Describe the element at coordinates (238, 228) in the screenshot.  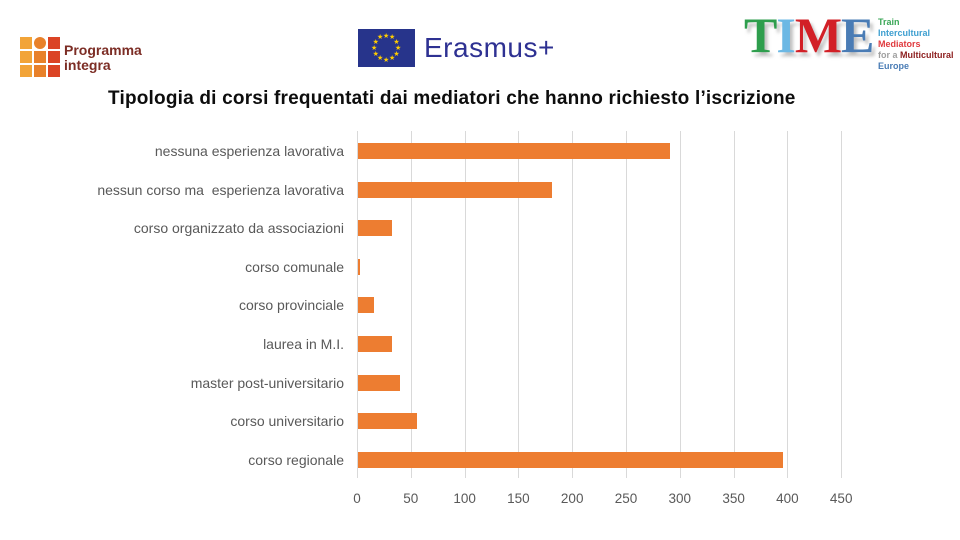
I see `category-label: corso organizzato da associazioni` at that location.